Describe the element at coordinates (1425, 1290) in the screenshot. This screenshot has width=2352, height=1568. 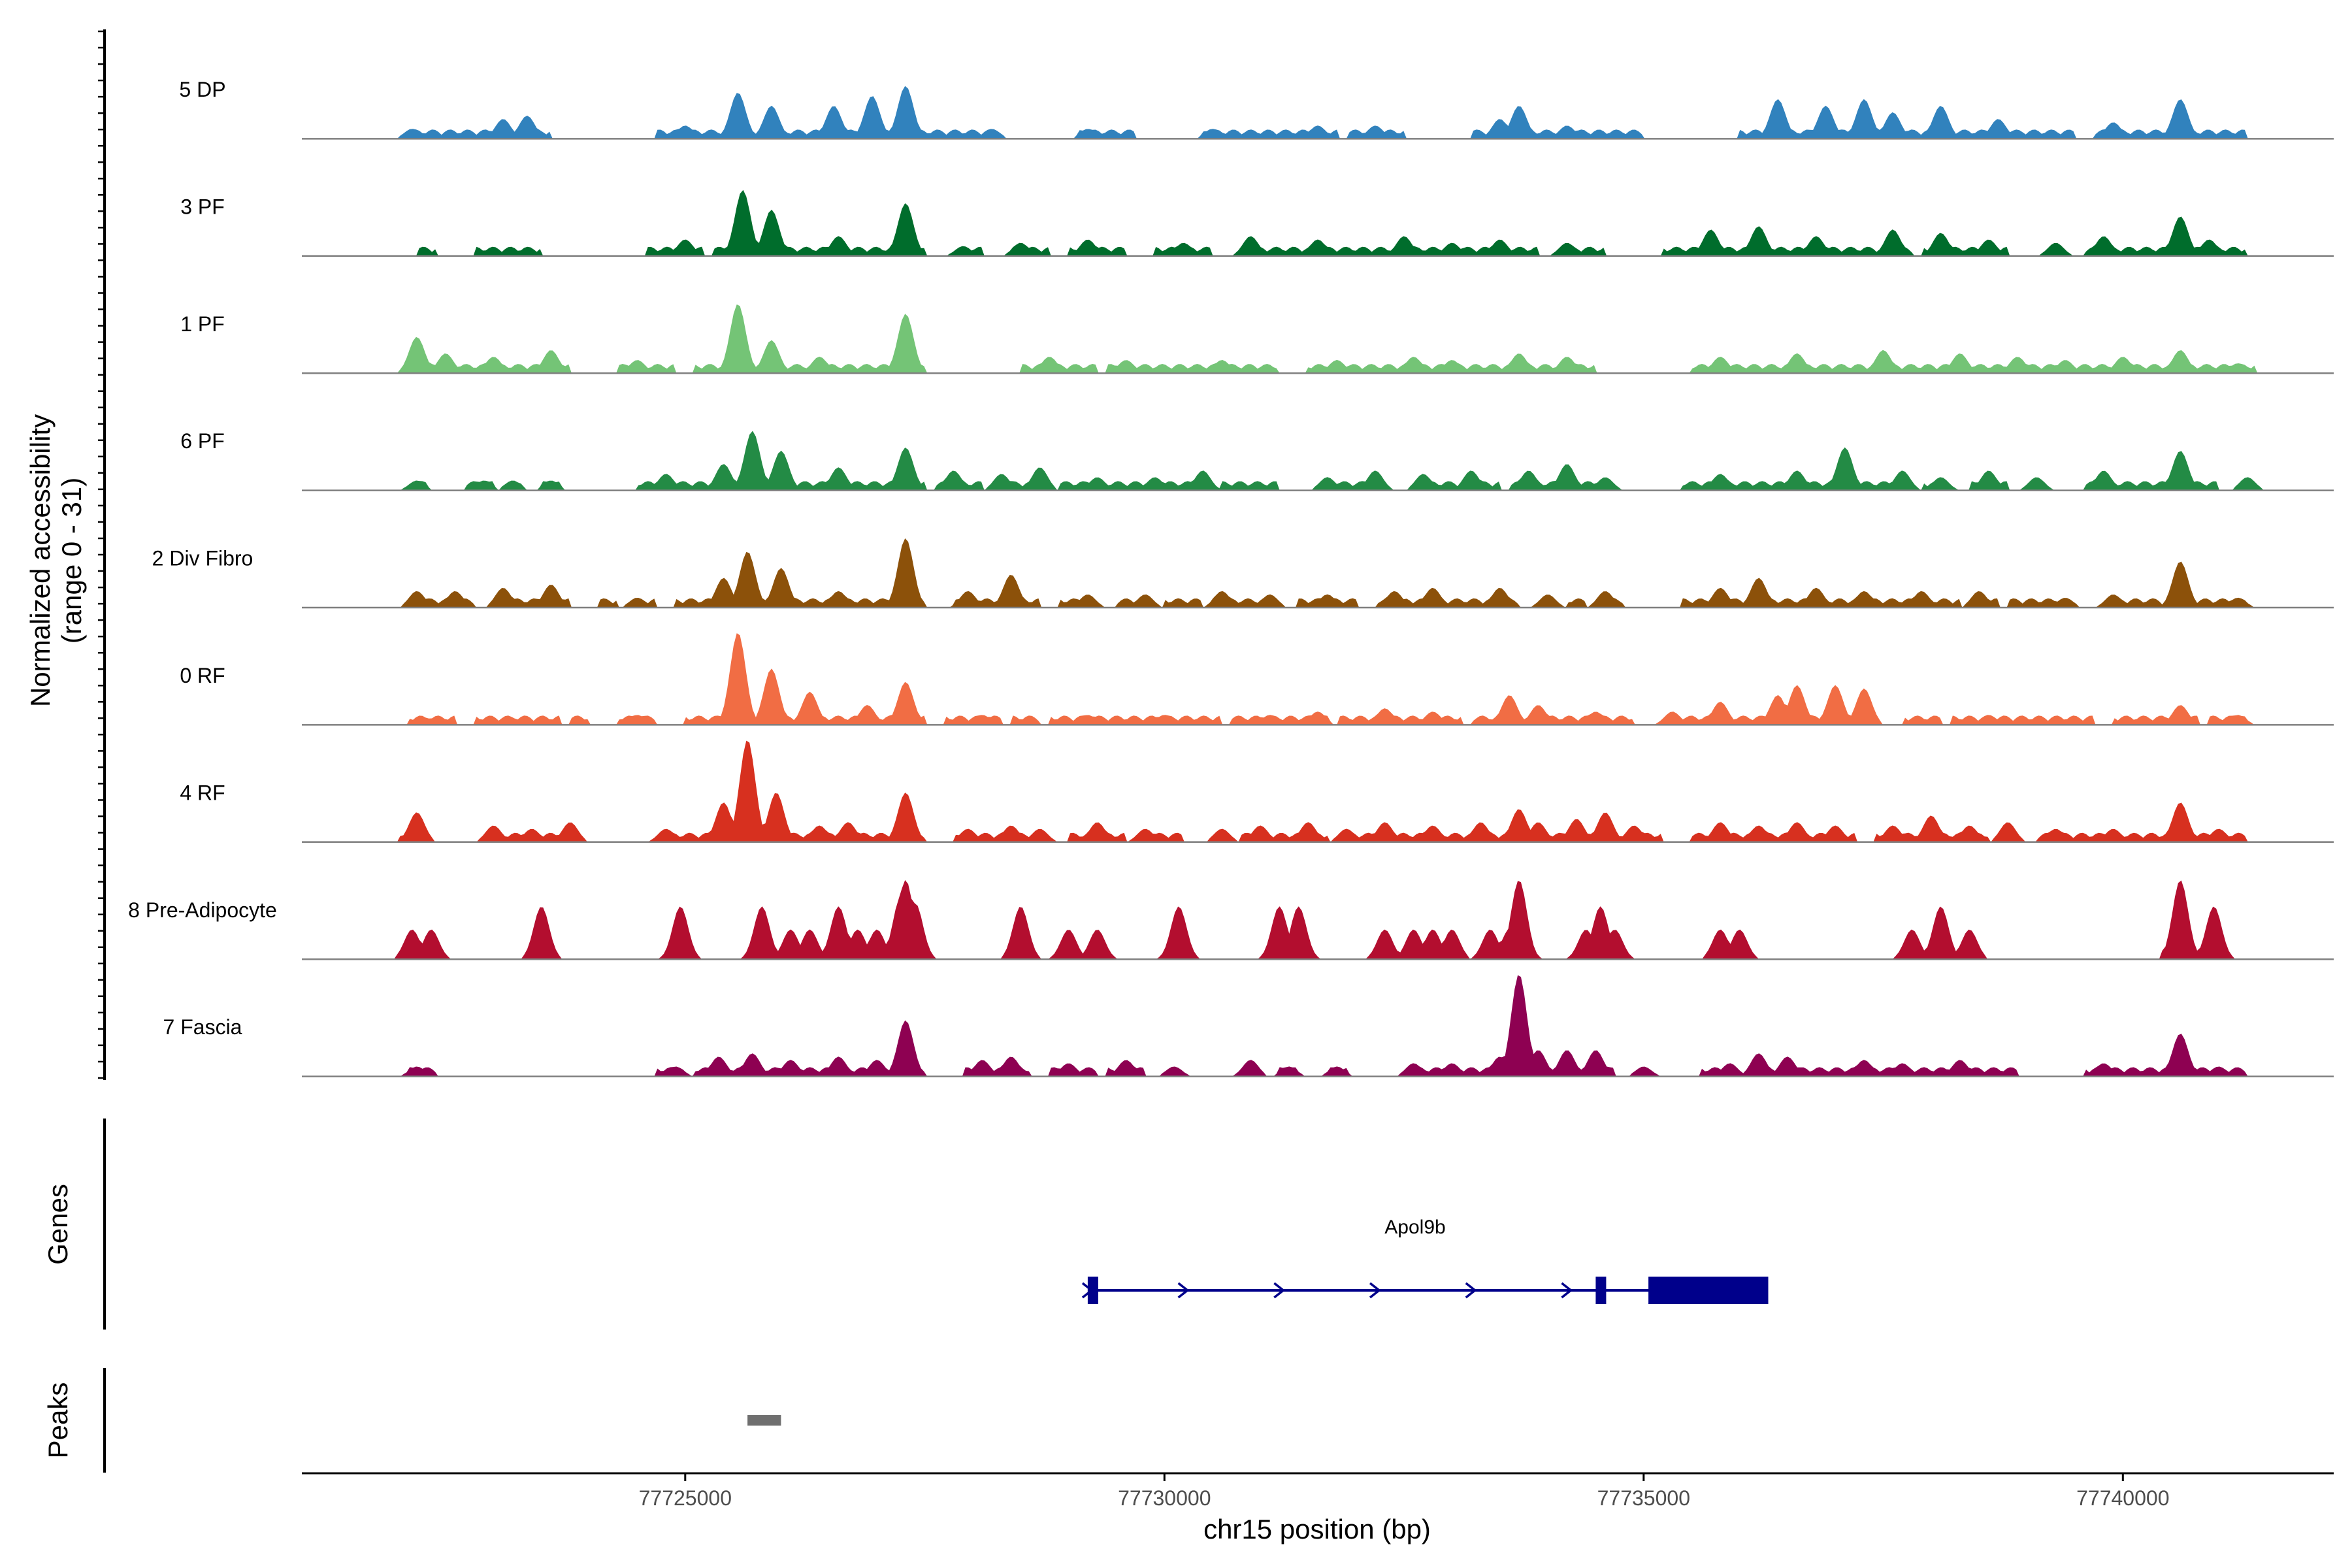
I see `gene-model` at that location.